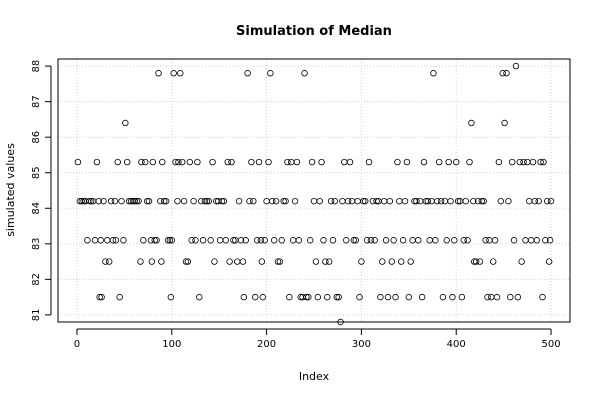  What do you see at coordinates (36, 315) in the screenshot?
I see `y-tick-label: 81` at bounding box center [36, 315].